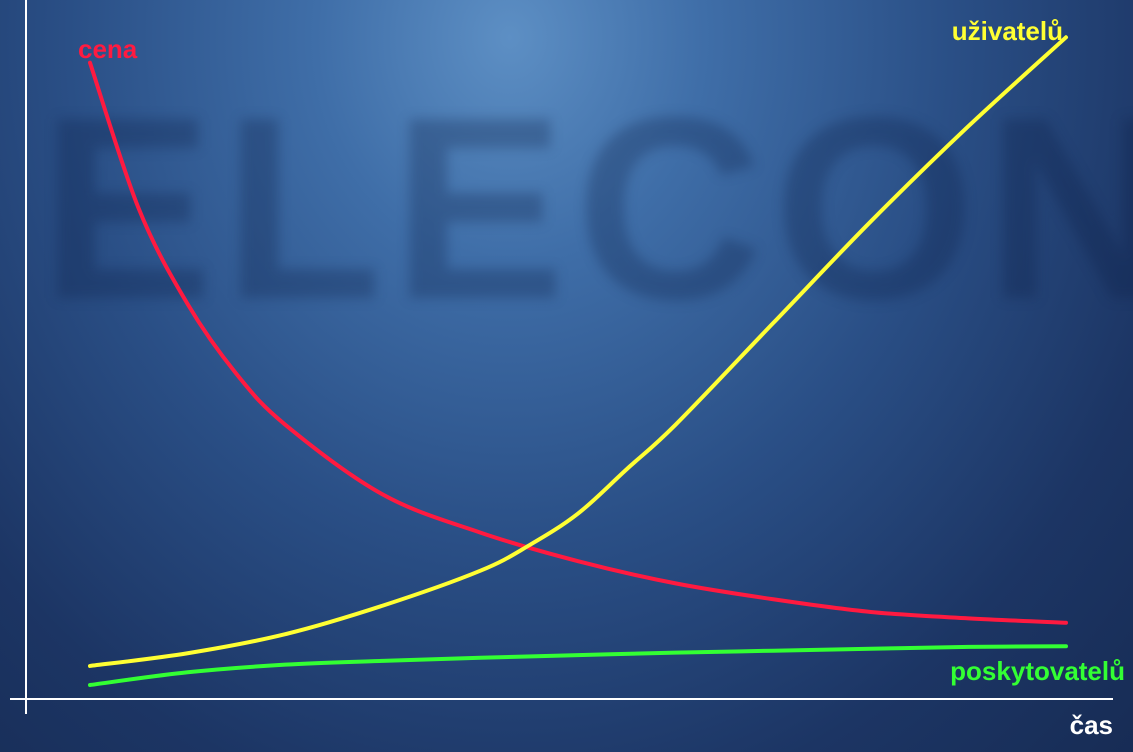 This screenshot has width=1133, height=752. What do you see at coordinates (108, 49) in the screenshot?
I see `series-label-cena: cena` at bounding box center [108, 49].